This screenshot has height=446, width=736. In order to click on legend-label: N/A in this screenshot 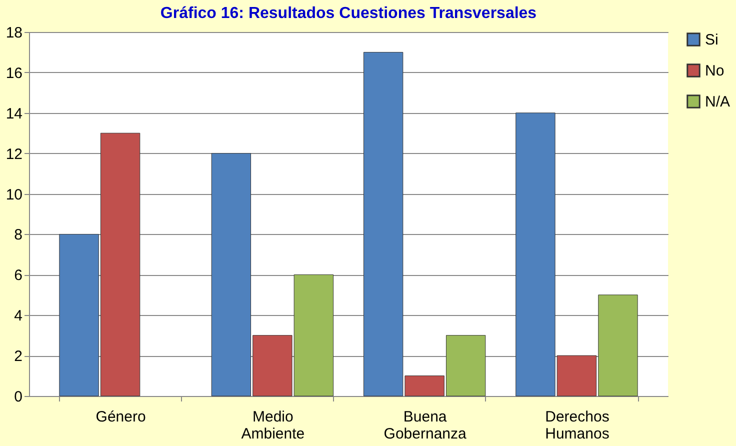, I will do `click(717, 102)`.